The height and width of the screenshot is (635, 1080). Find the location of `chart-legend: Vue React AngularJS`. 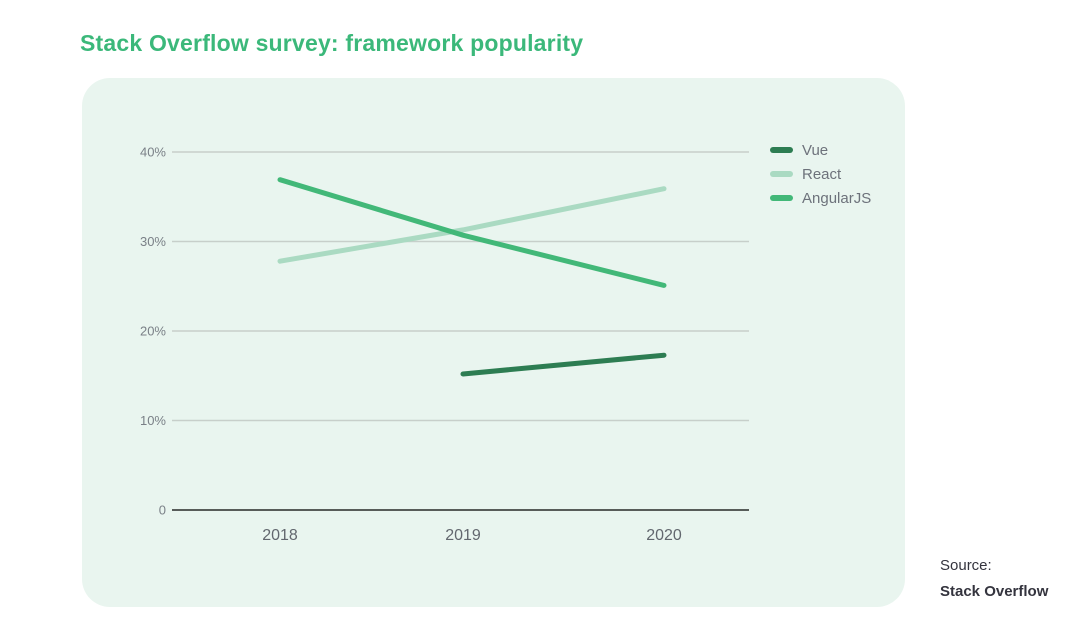

chart-legend: Vue React AngularJS is located at coordinates (820, 174).